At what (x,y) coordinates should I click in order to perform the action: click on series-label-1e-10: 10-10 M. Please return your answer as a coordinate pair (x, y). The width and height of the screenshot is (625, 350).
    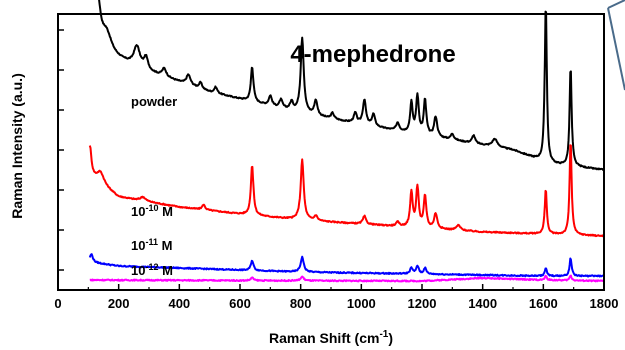
    Looking at the image, I should click on (152, 211).